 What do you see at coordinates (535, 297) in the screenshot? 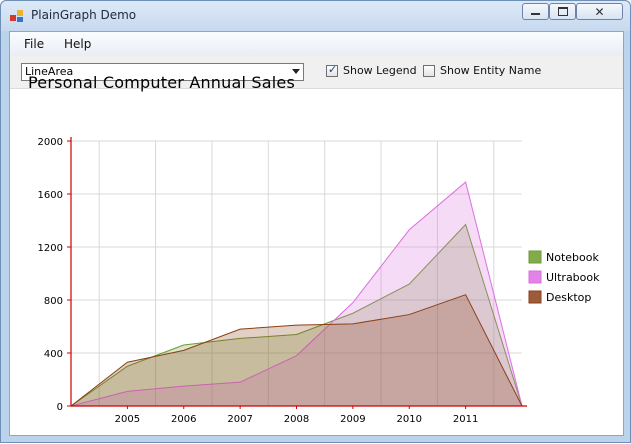
I see `legend-swatch-desktop` at bounding box center [535, 297].